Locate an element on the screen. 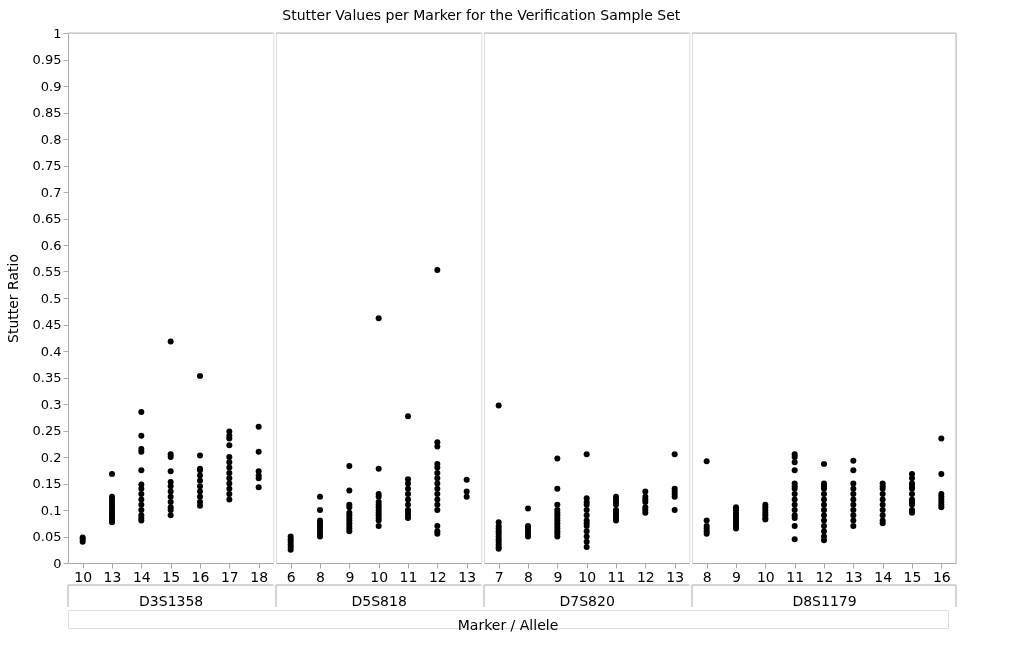 The width and height of the screenshot is (1029, 655). y-tick-label: 0.45 is located at coordinates (47, 324).